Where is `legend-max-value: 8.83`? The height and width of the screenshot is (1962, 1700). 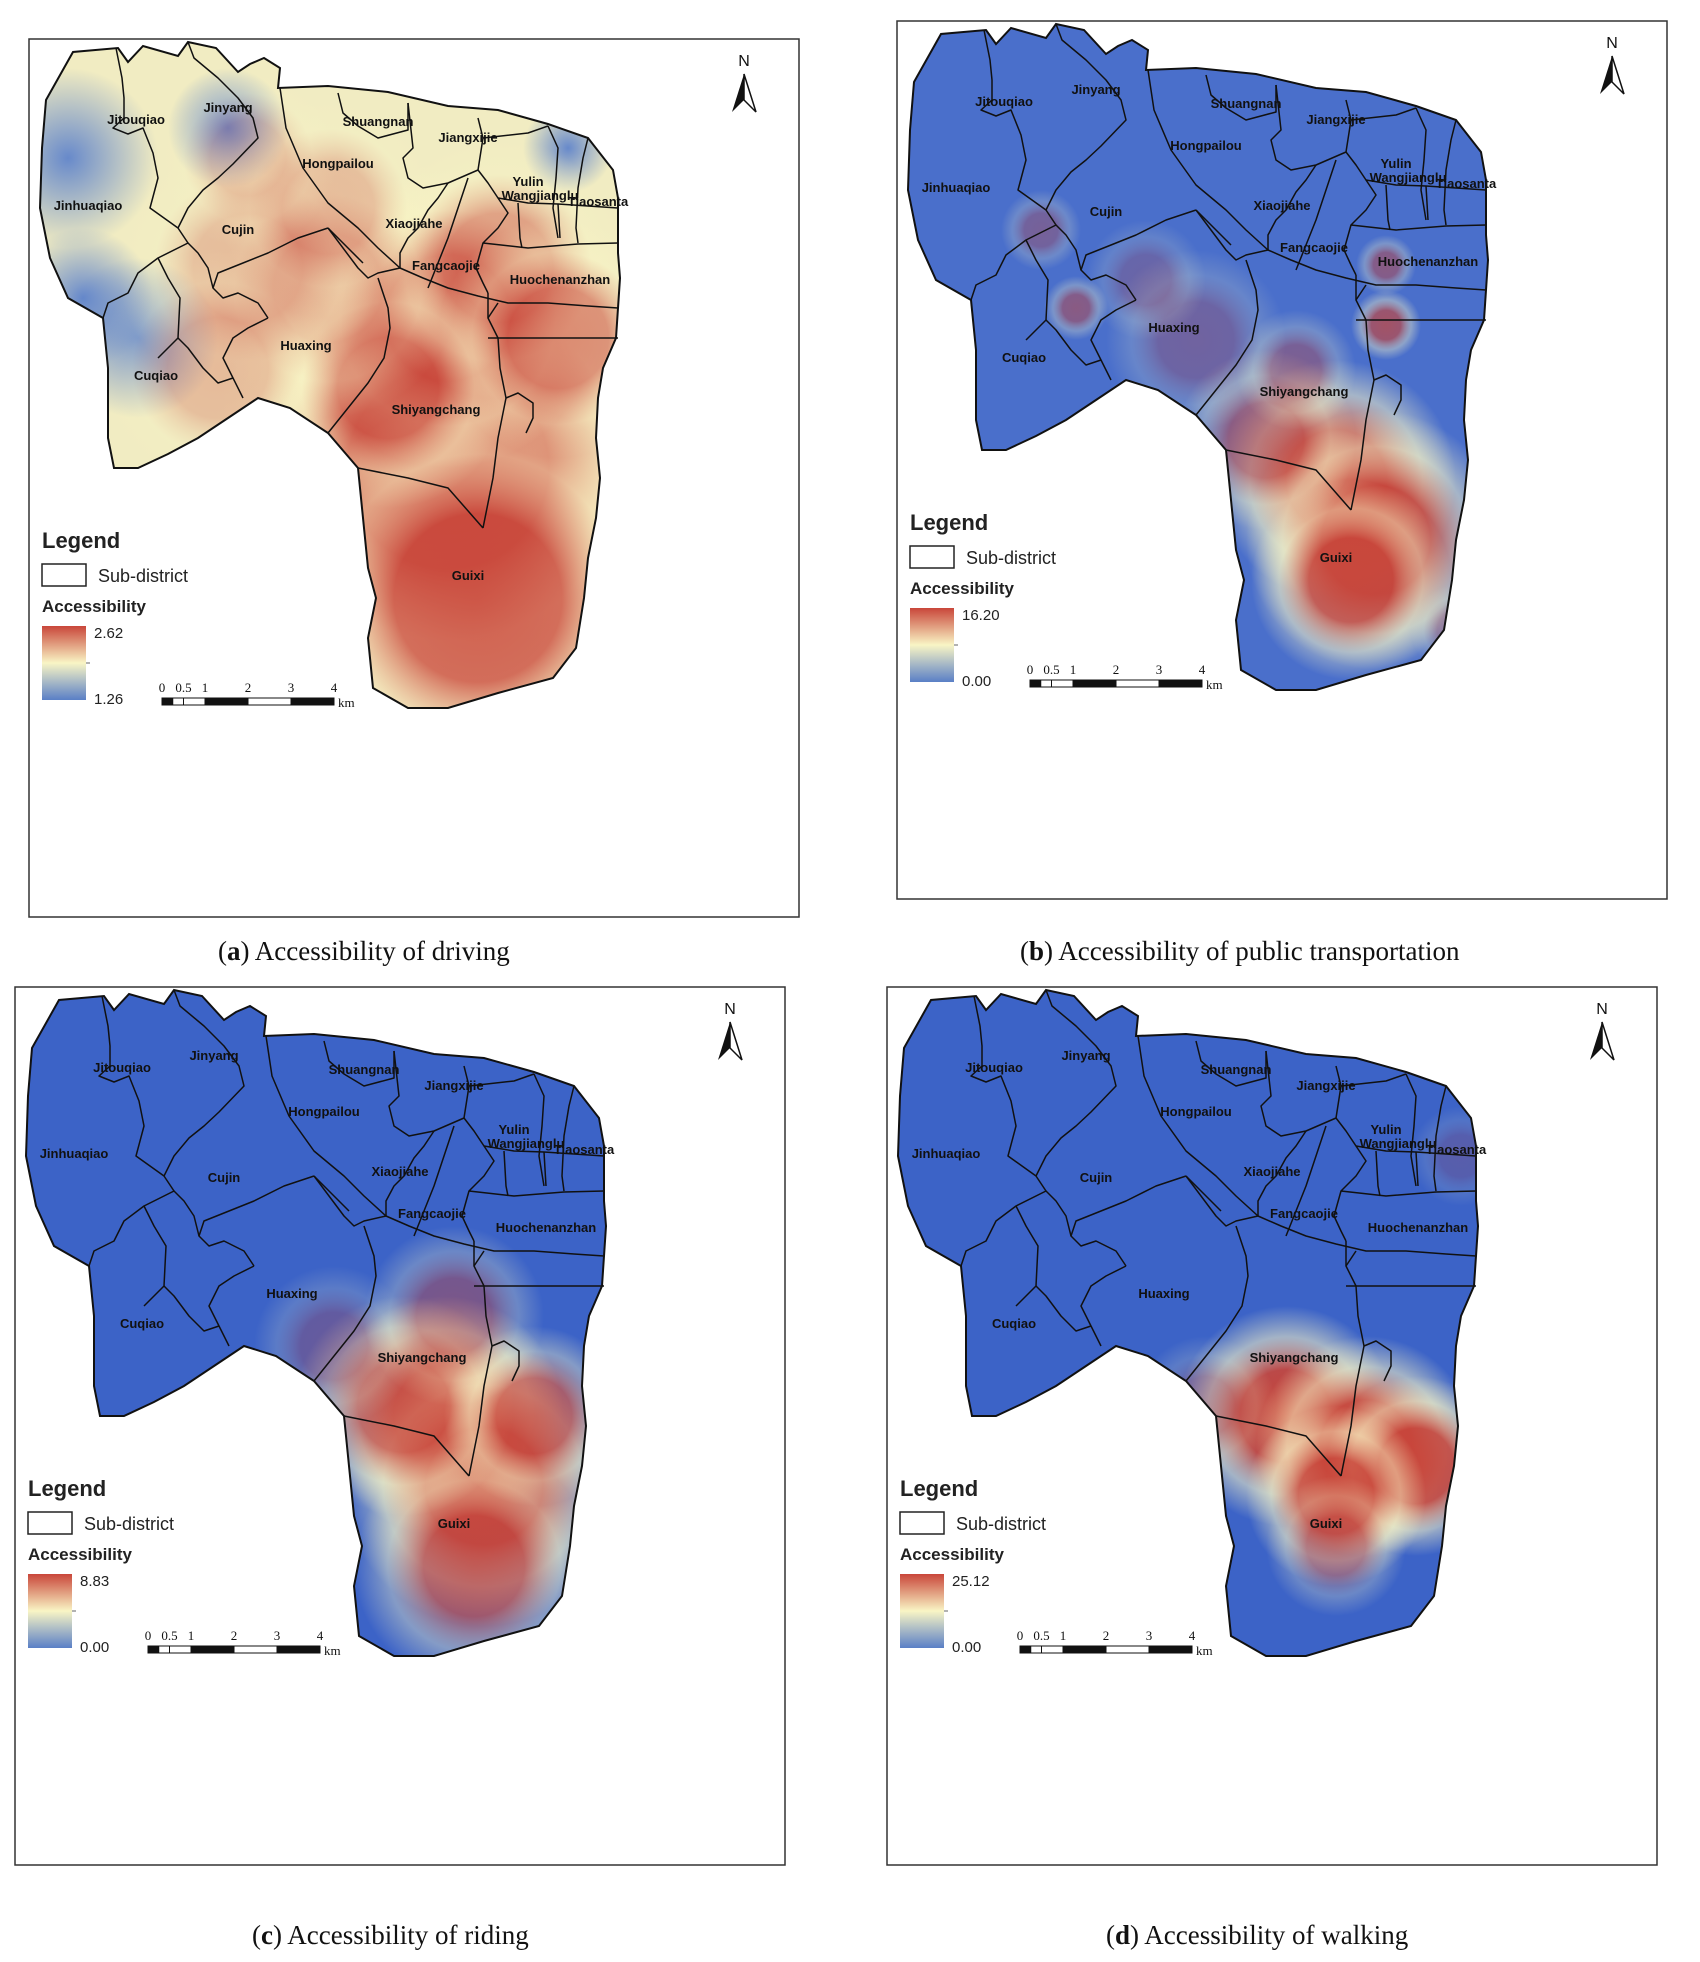 legend-max-value: 8.83 is located at coordinates (94, 1581).